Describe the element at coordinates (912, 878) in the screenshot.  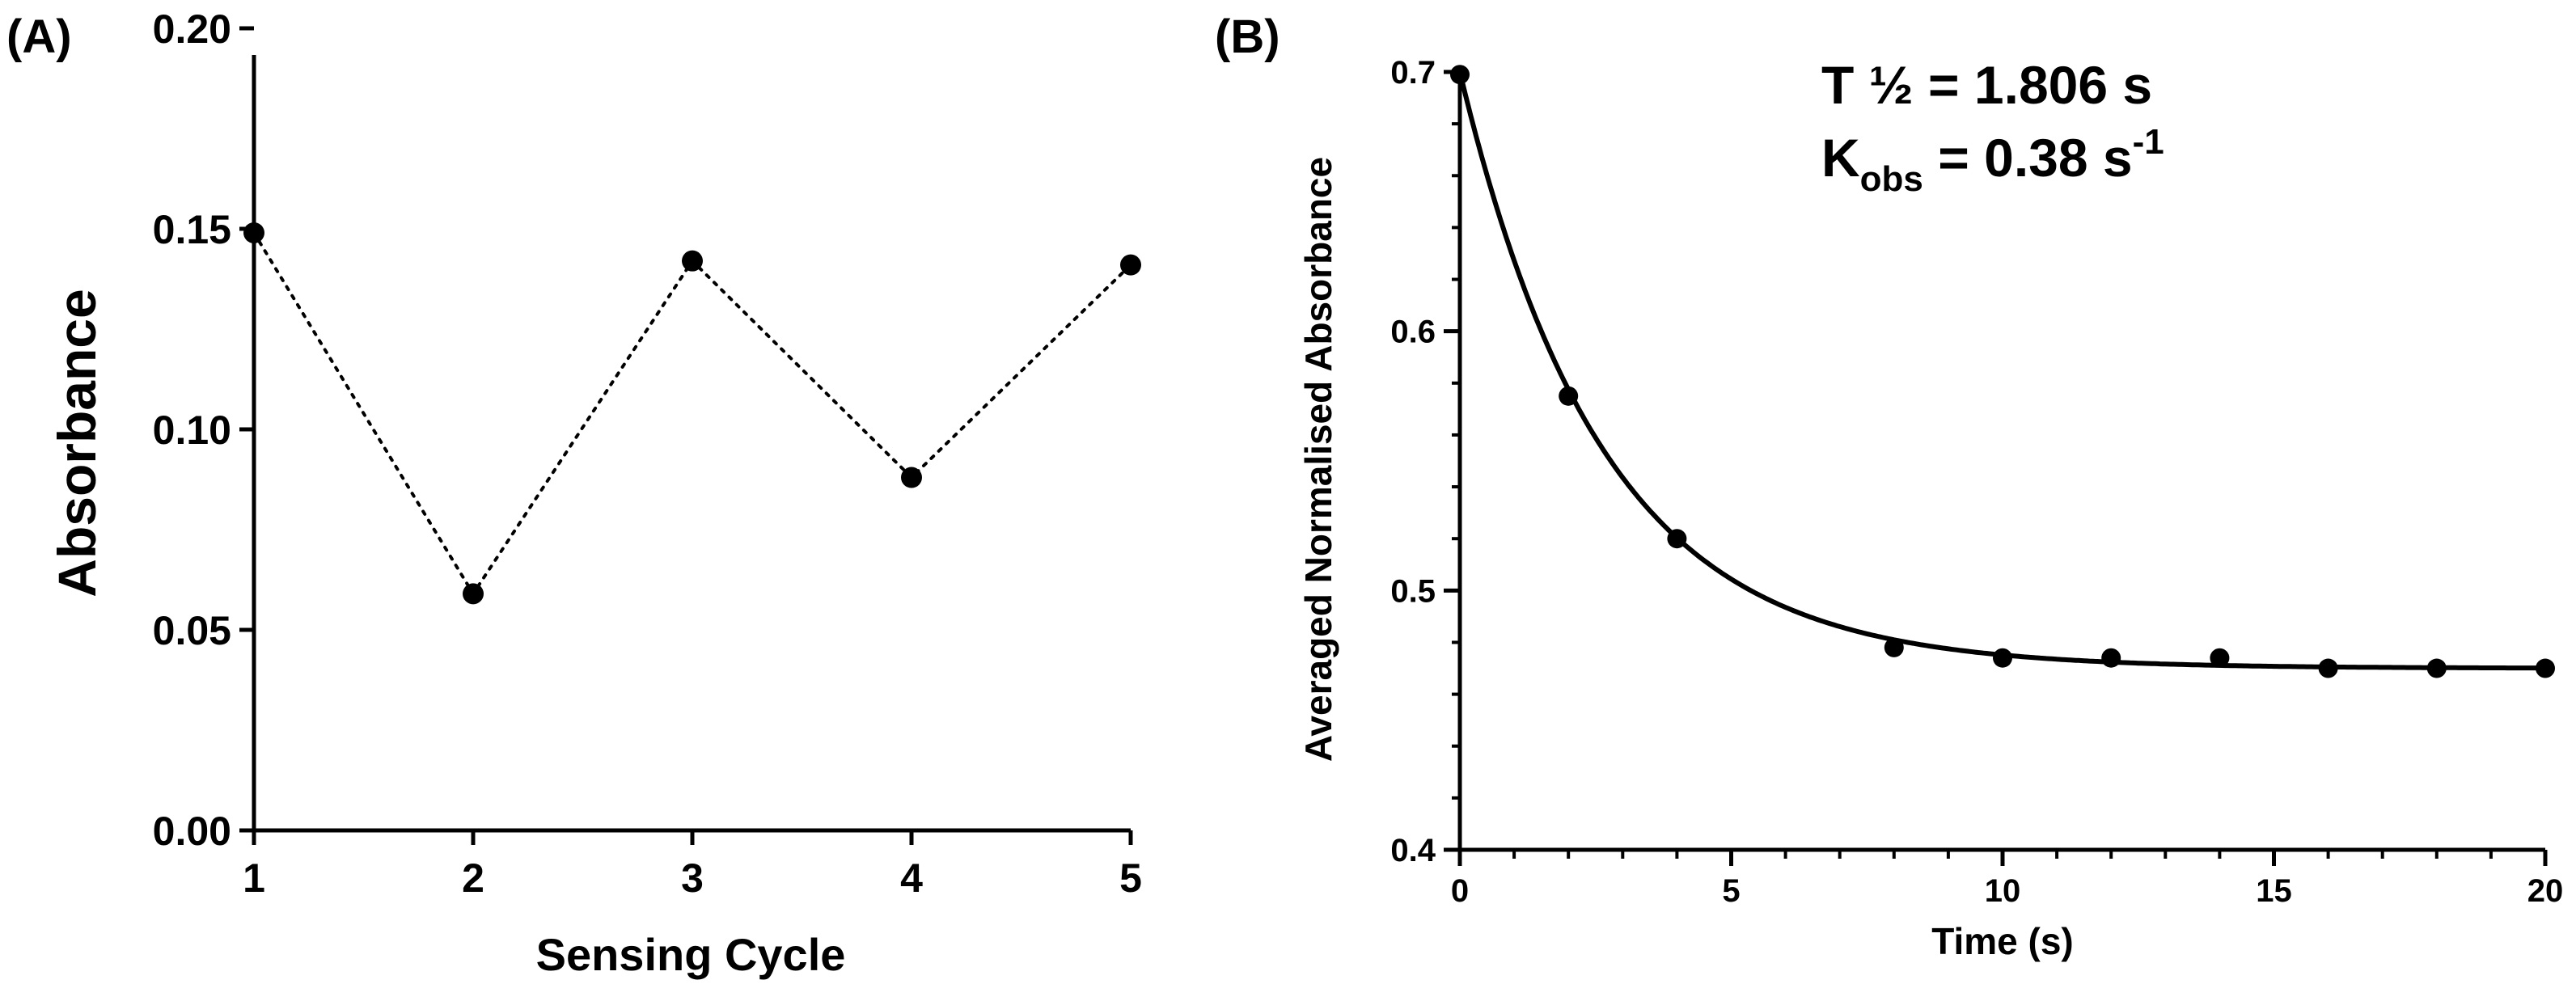
I see `panel-a-x-tick-label: 4` at that location.